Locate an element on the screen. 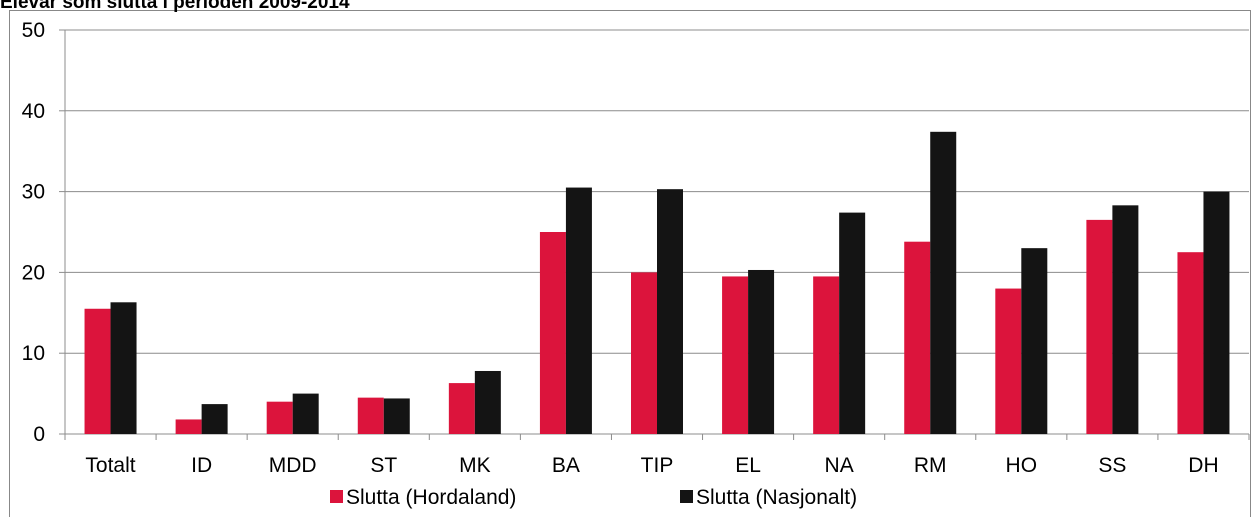 This screenshot has height=517, width=1252. chart-title: Elevar som slutta i perioden 2009-2014 is located at coordinates (175, 6).